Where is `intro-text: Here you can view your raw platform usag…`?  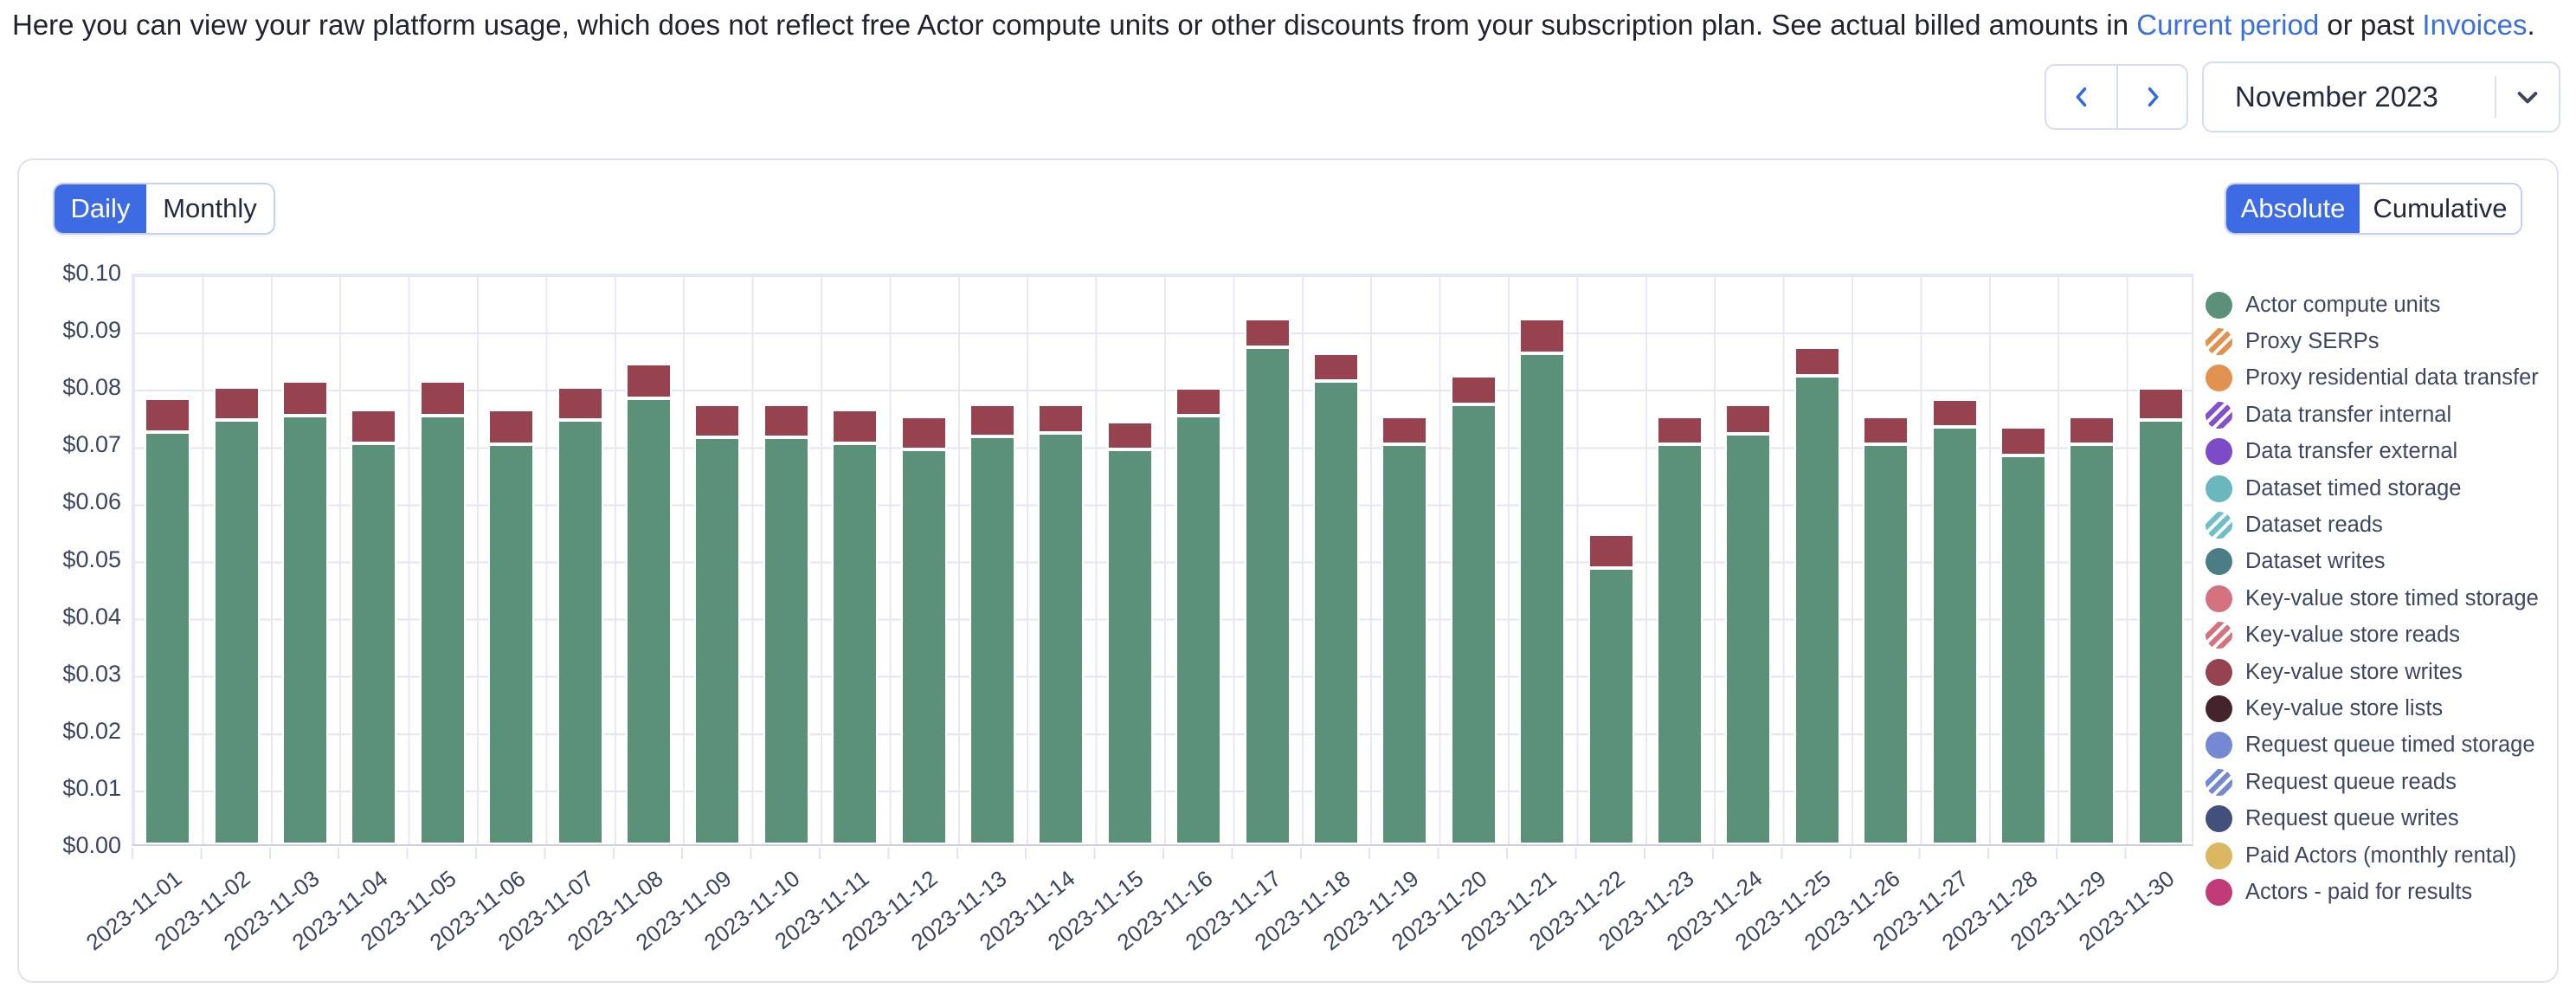
intro-text: Here you can view your raw platform usag… is located at coordinates (1273, 25).